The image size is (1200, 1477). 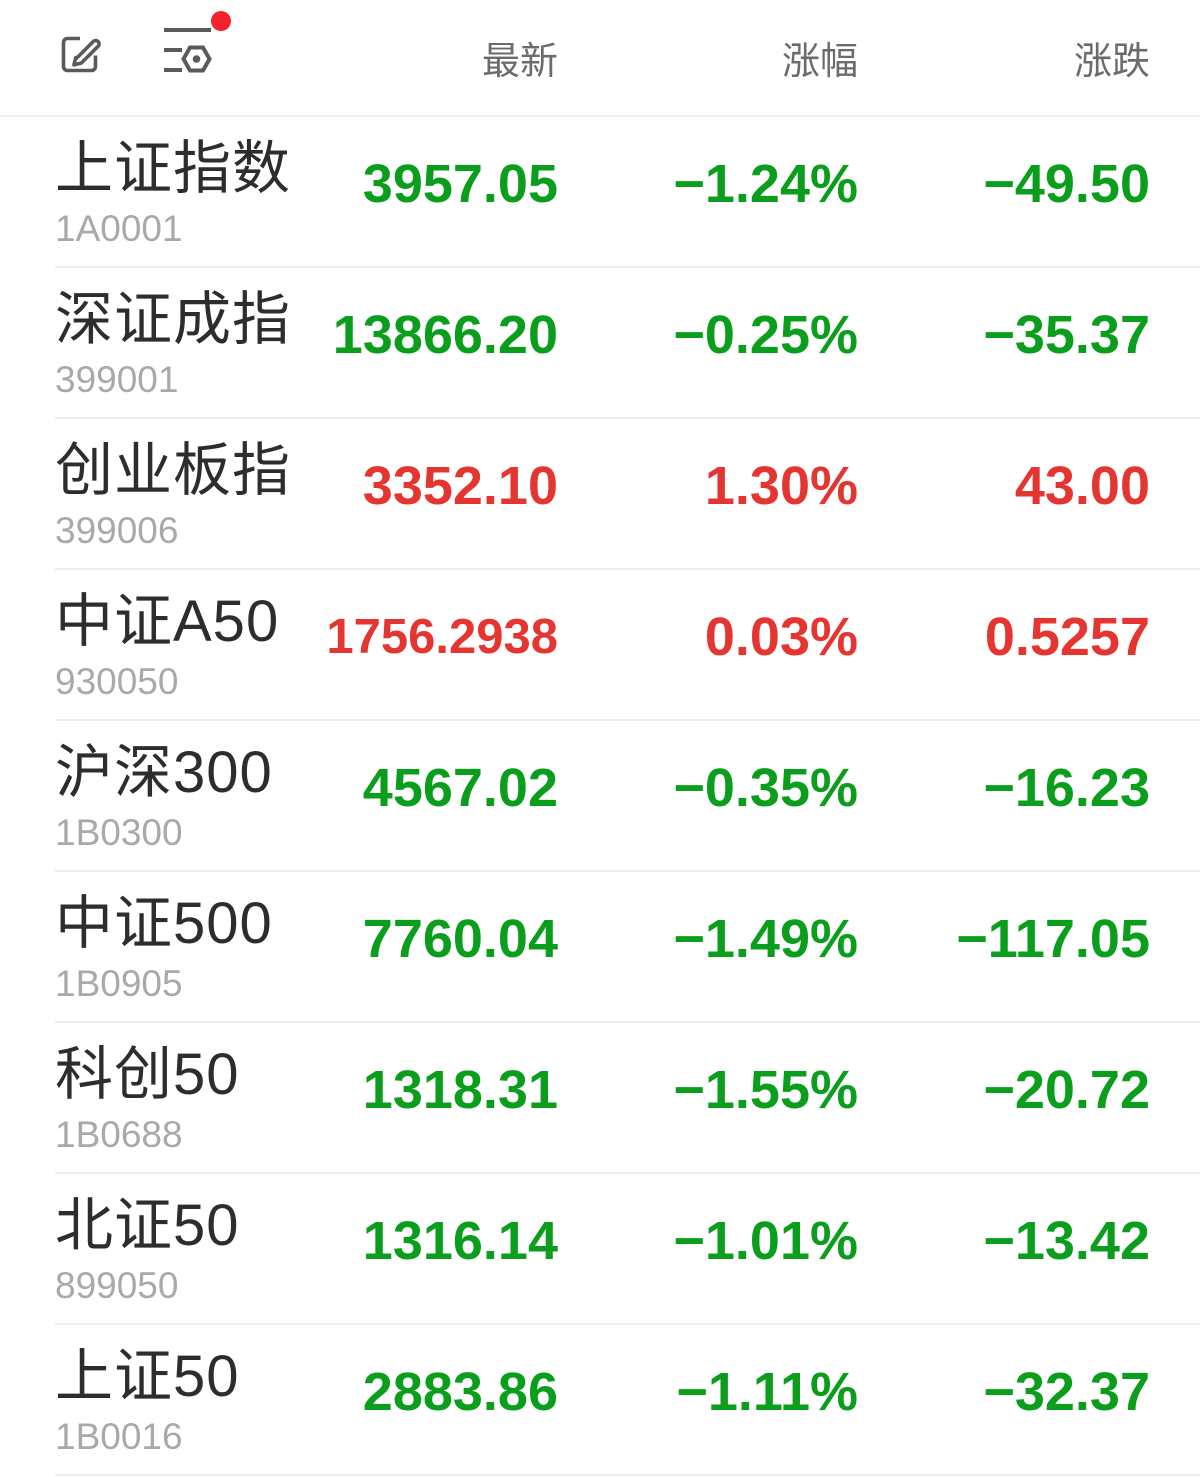 What do you see at coordinates (781, 636) in the screenshot?
I see `change-percent: 0.03%` at bounding box center [781, 636].